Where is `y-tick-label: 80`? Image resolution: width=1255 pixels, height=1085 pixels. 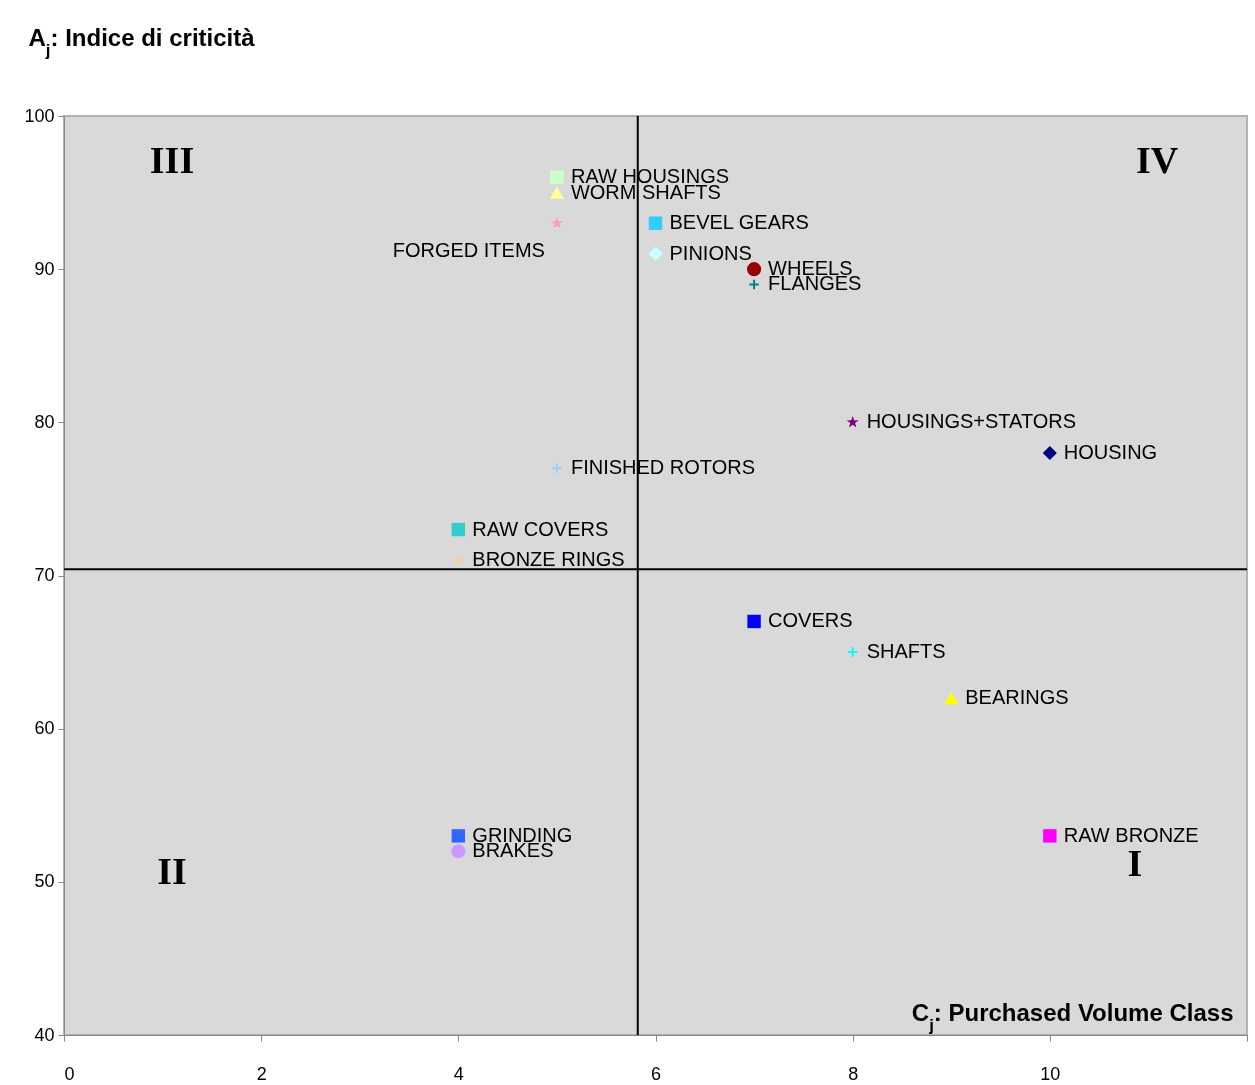
y-tick-label: 80 is located at coordinates (44, 421).